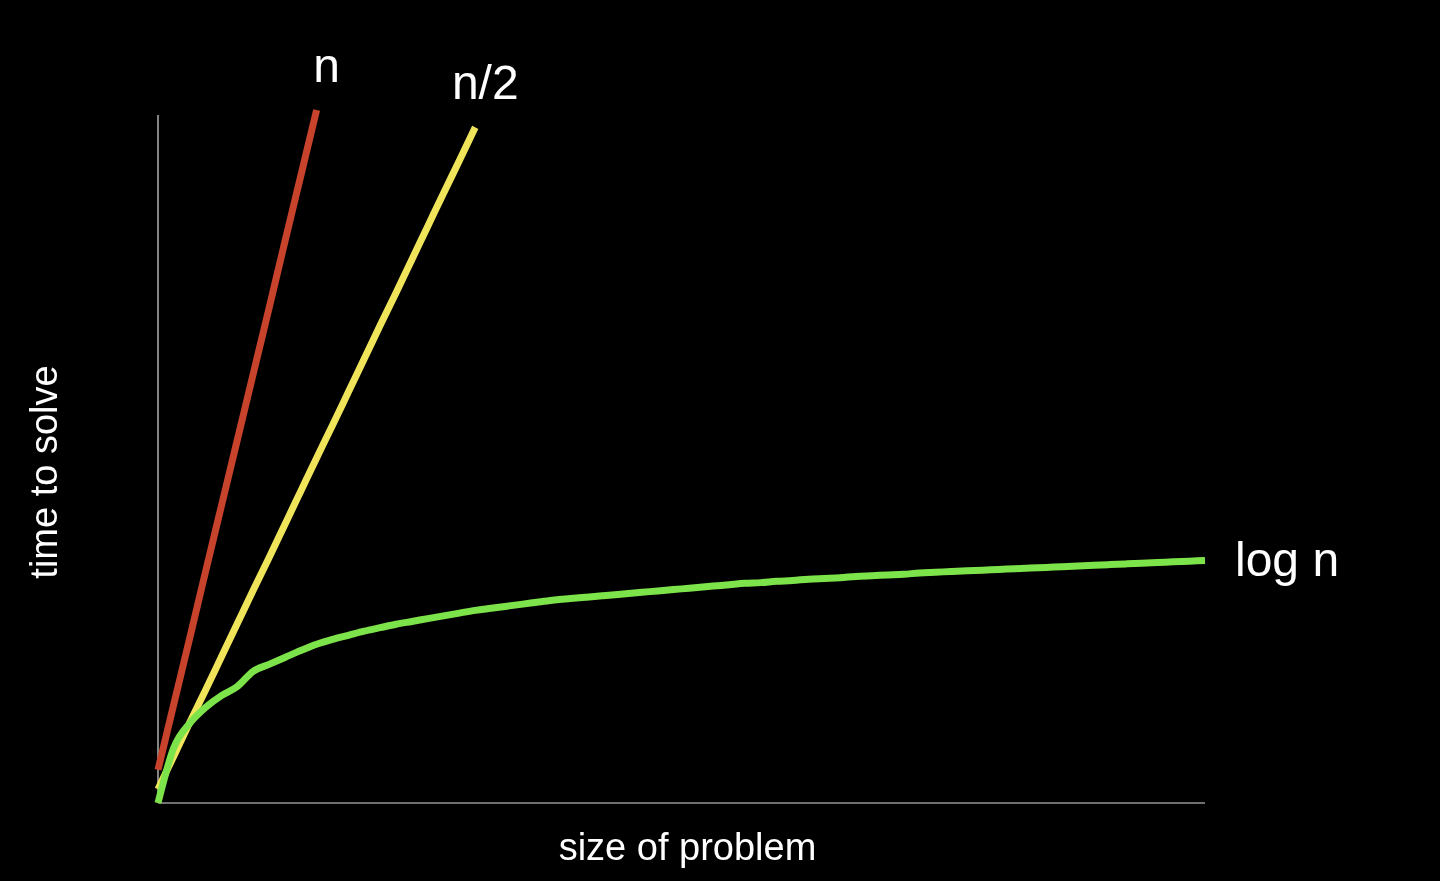 The height and width of the screenshot is (881, 1440). I want to click on series-label: n, so click(326, 65).